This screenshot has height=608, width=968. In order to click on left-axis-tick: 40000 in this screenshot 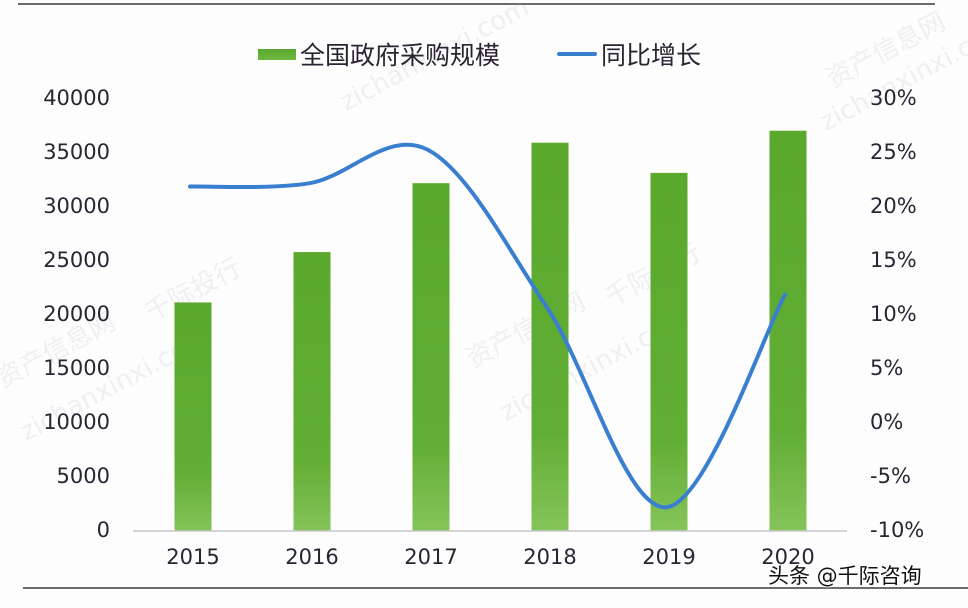, I will do `click(76, 98)`.